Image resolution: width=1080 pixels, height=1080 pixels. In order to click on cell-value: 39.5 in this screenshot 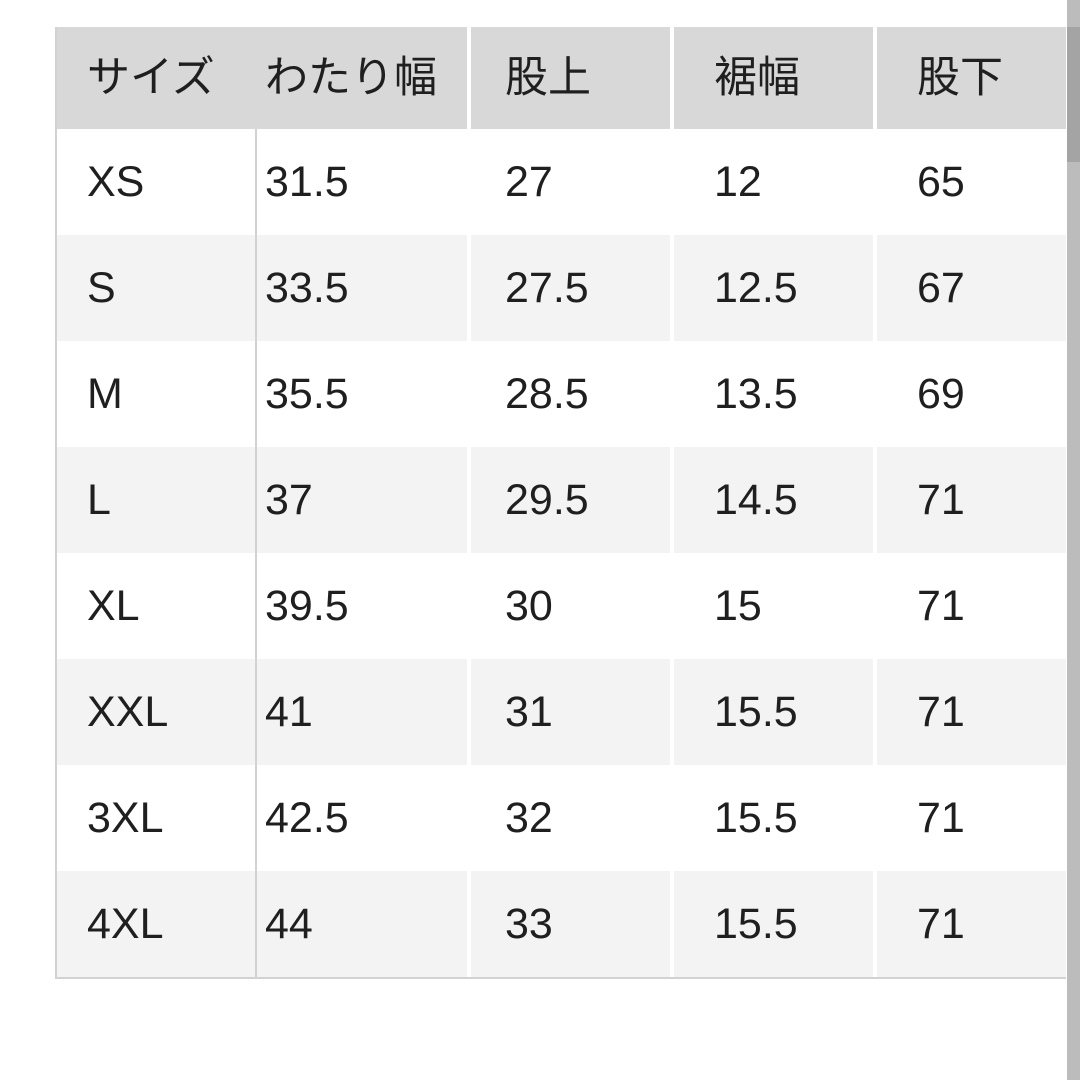, I will do `click(361, 606)`.